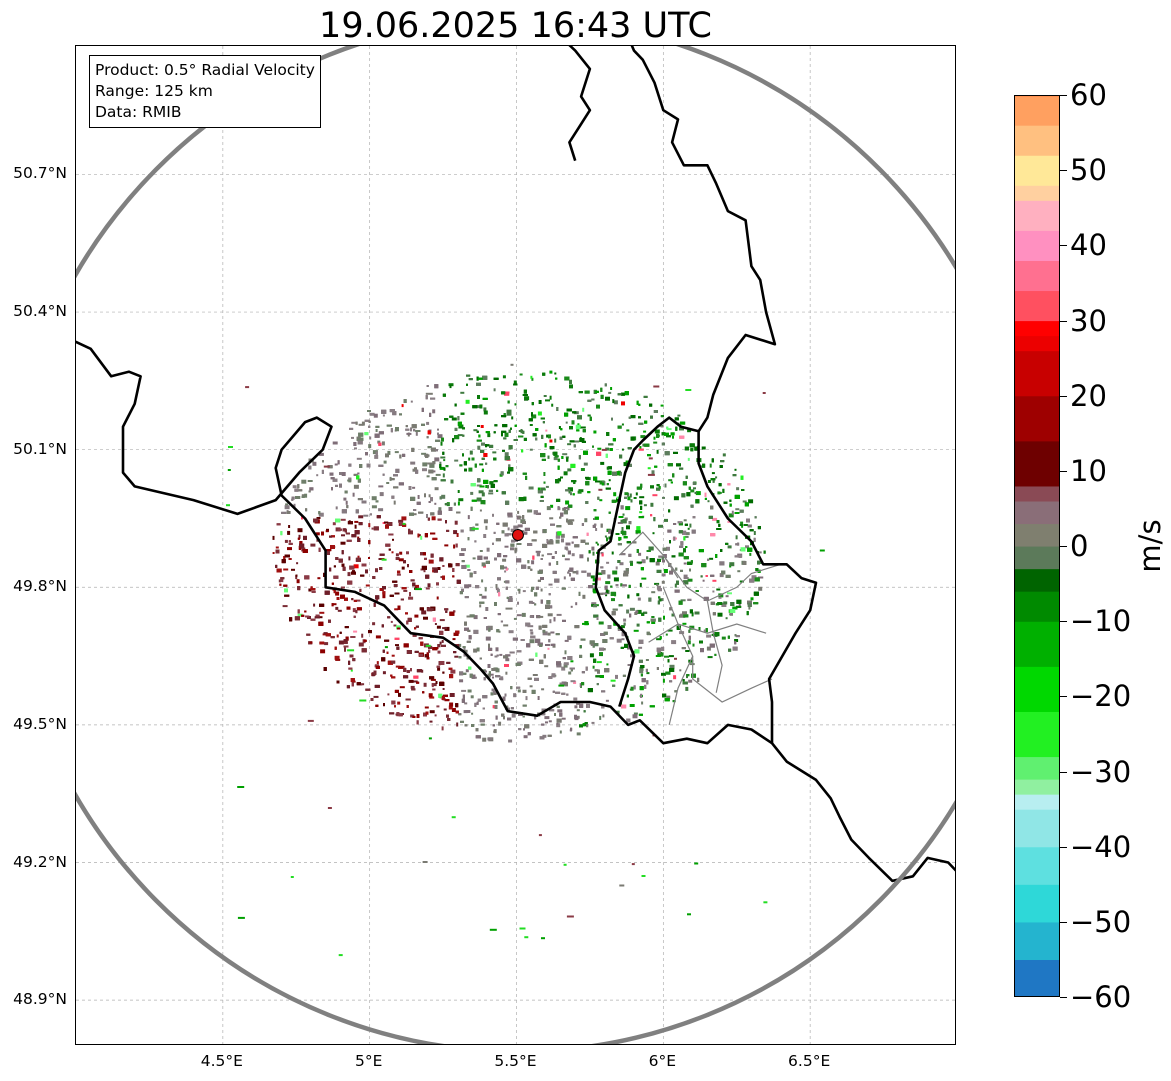 This screenshot has height=1081, width=1171. I want to click on admin-boundaries, so click(699, 628).